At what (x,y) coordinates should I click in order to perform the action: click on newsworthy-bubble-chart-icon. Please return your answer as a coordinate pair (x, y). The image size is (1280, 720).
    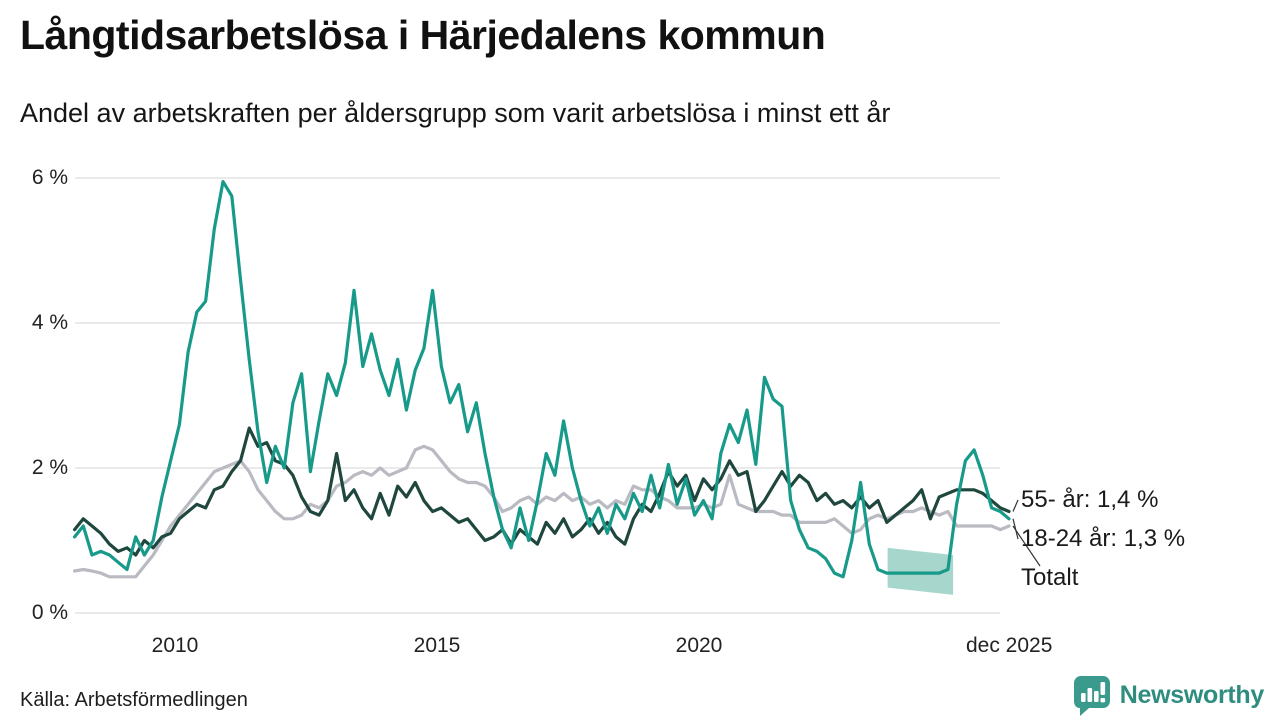
    Looking at the image, I should click on (1091, 696).